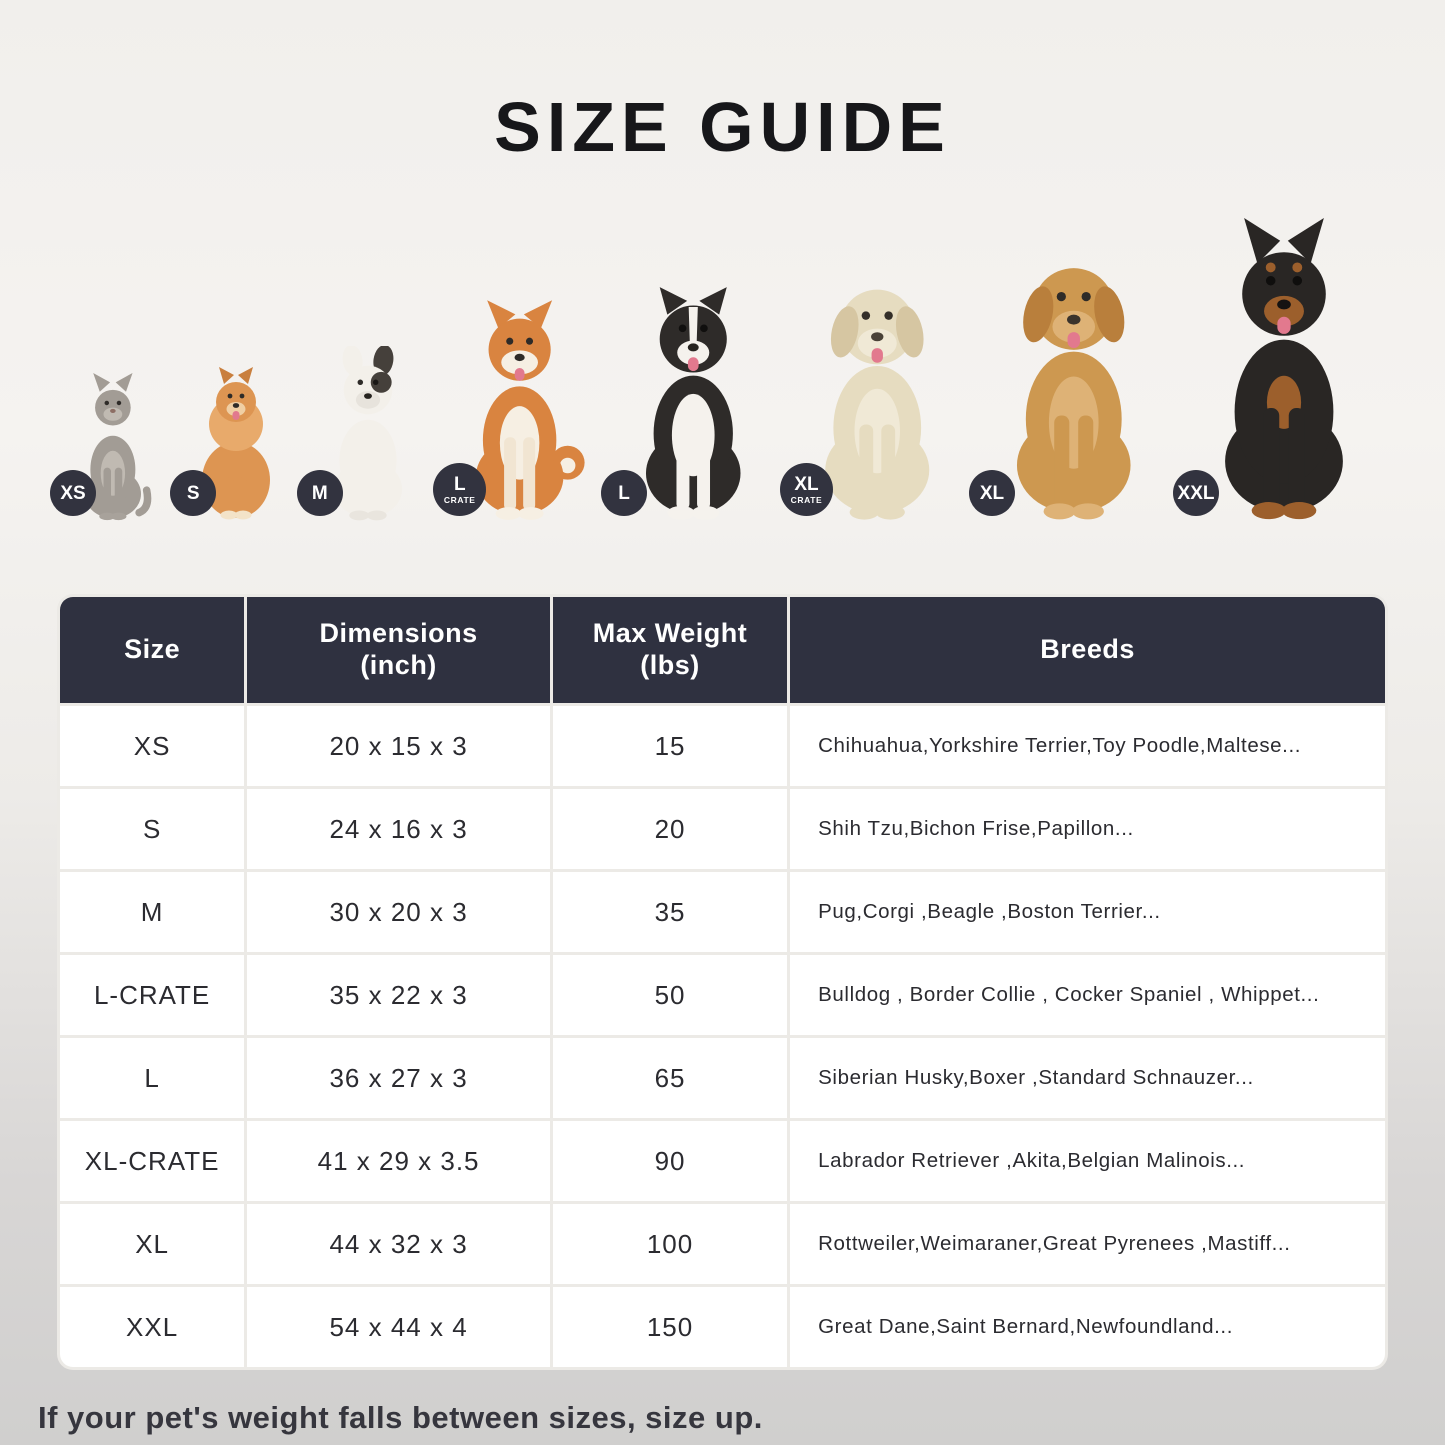 This screenshot has height=1445, width=1445. I want to click on pet-slot-xl-crate: XL CRATE, so click(869, 392).